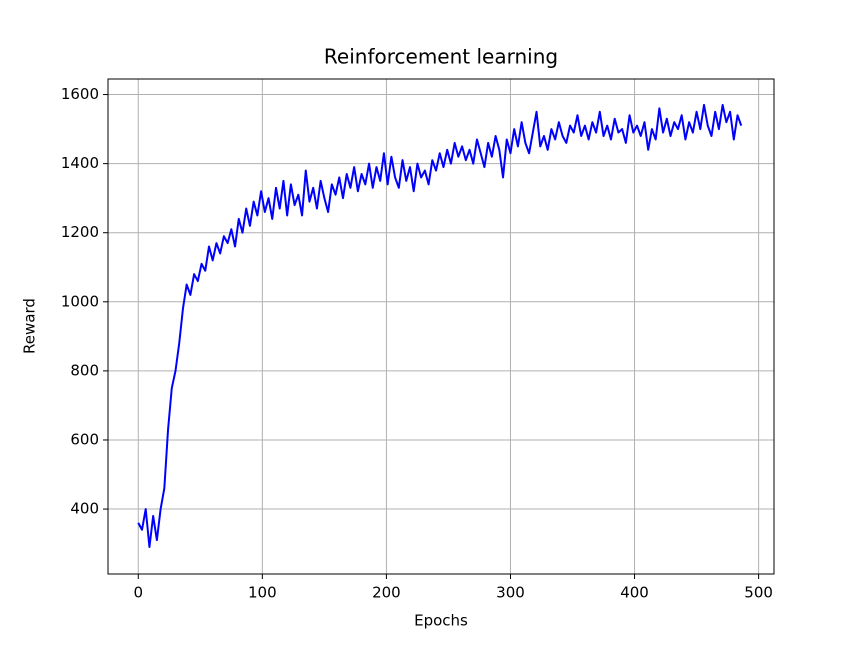  What do you see at coordinates (80, 94) in the screenshot?
I see `y-tick-label: 1600` at bounding box center [80, 94].